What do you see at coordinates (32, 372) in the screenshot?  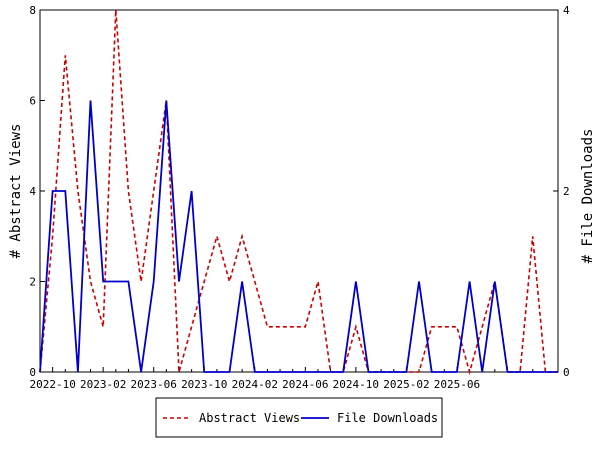 I see `y-left-tick-label: 0` at bounding box center [32, 372].